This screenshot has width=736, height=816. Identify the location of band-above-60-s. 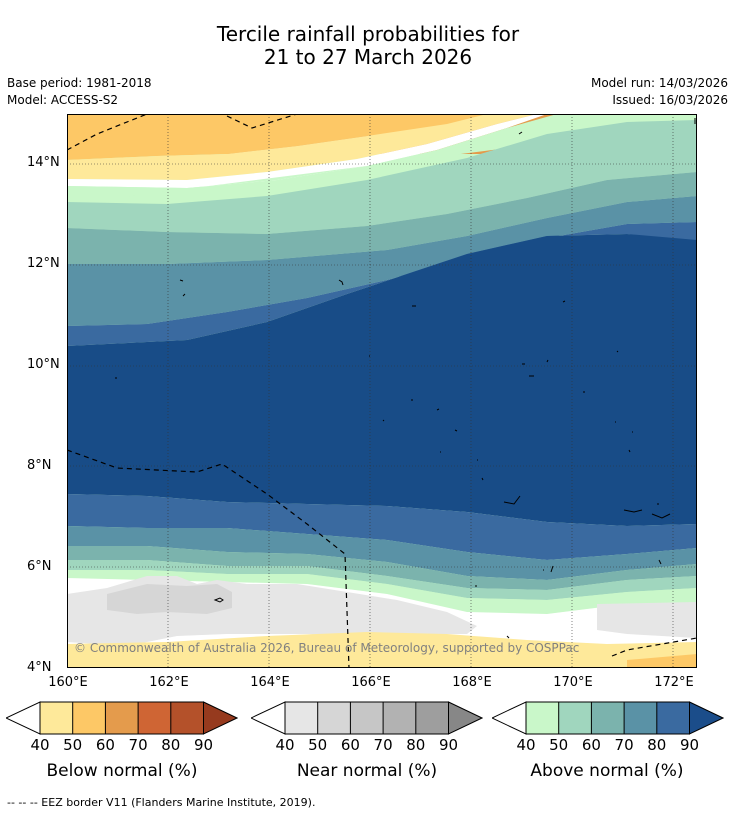
(382, 568).